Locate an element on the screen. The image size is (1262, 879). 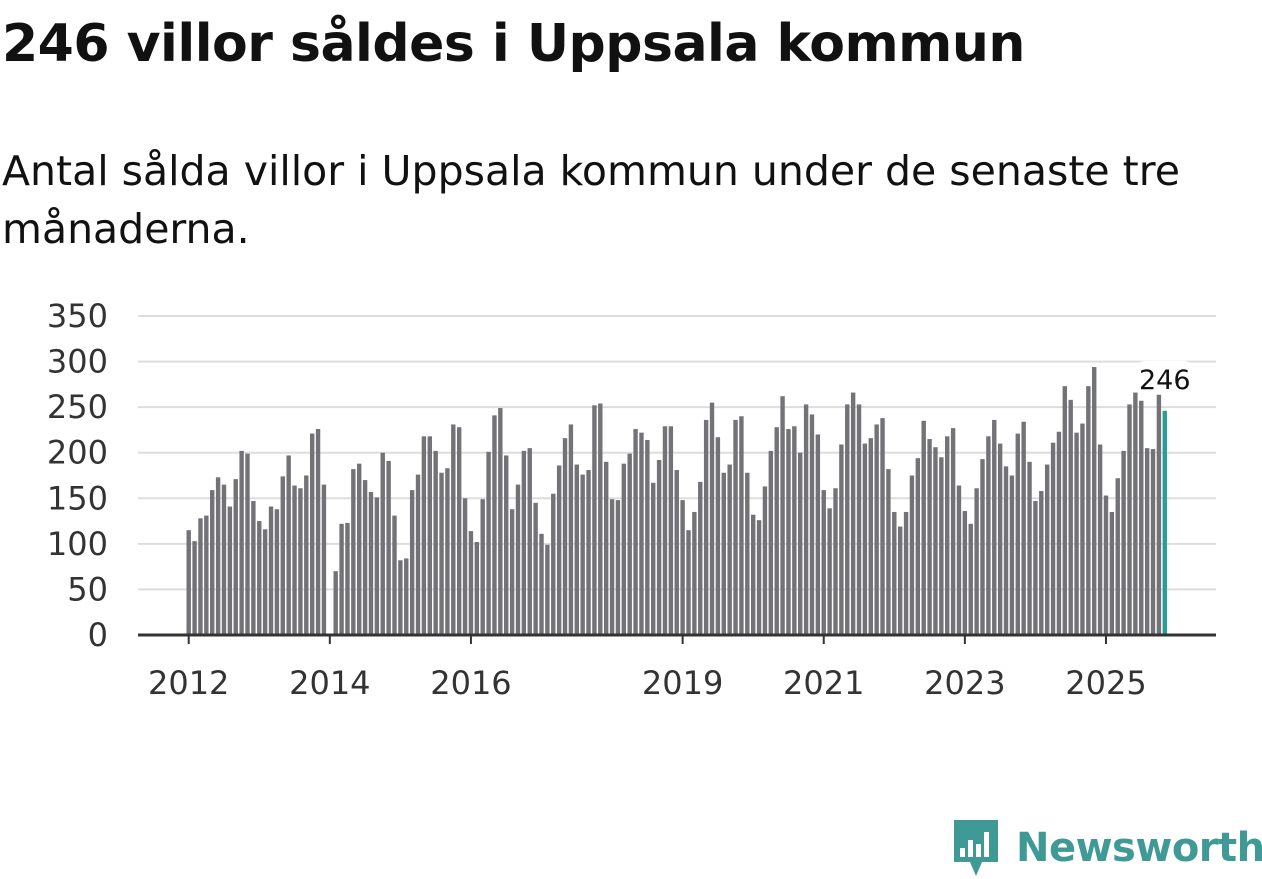
y-tick-label: 150 is located at coordinates (77, 498).